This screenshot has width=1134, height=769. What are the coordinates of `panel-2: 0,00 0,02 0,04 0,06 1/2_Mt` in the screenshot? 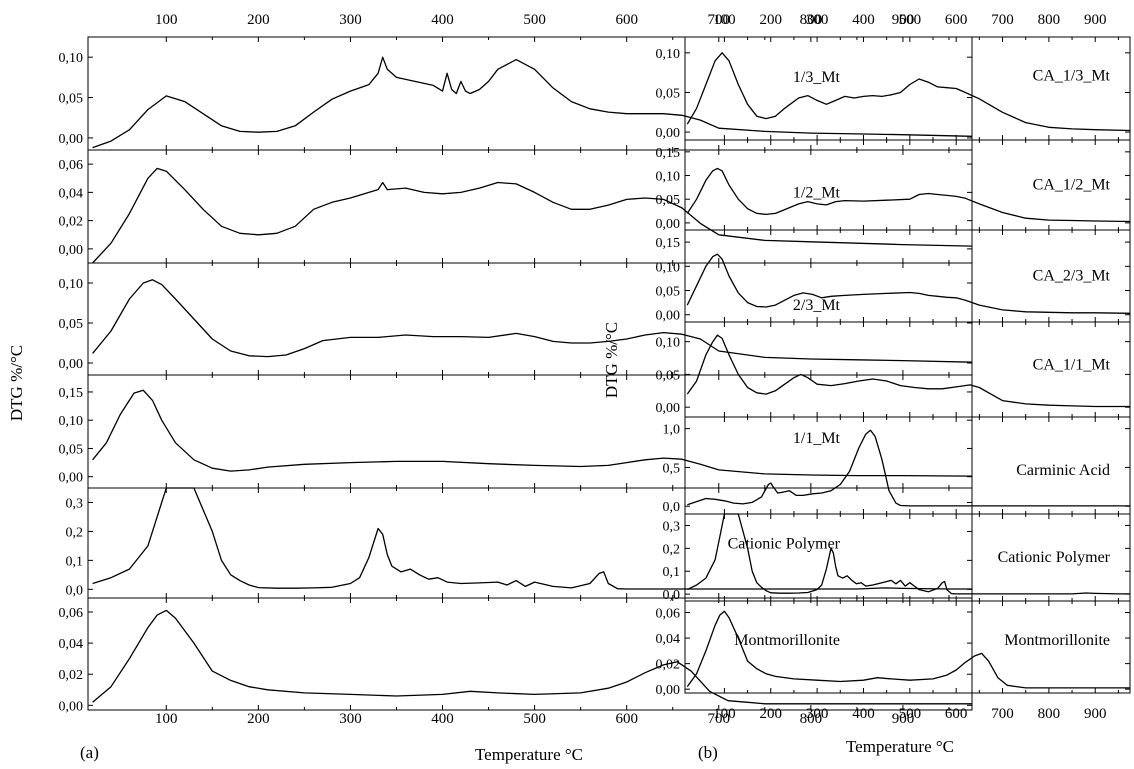 It's located at (516, 206).